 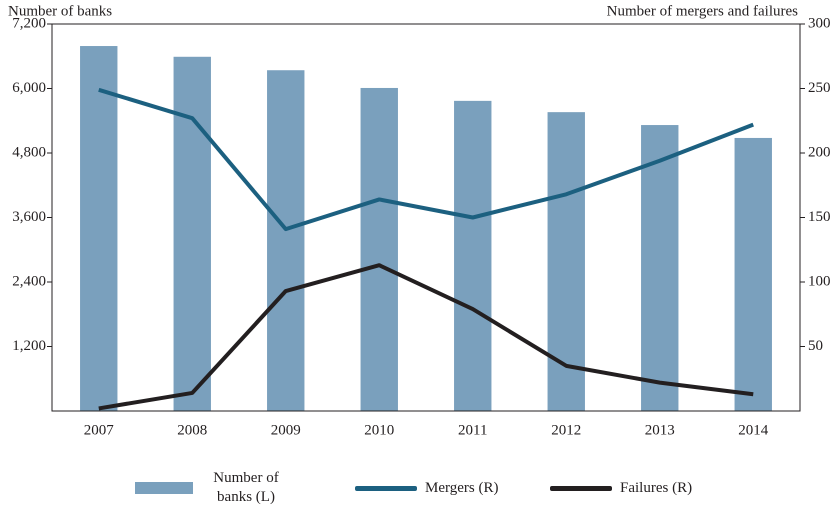 What do you see at coordinates (29, 152) in the screenshot?
I see `y-tick-label: 4,800` at bounding box center [29, 152].